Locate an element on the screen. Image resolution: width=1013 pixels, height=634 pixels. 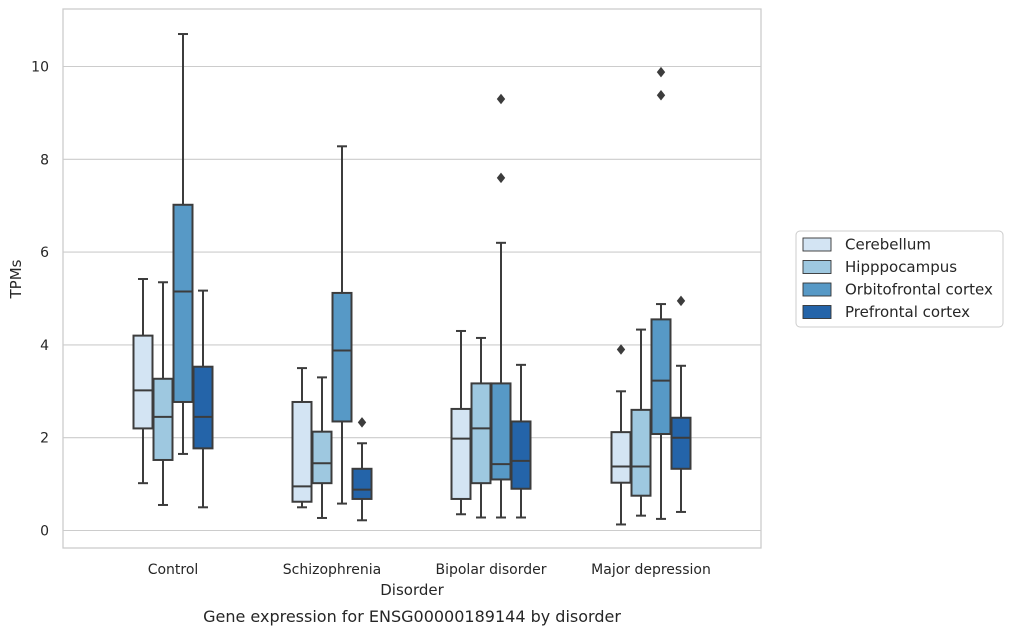
y-tick-label: 10 is located at coordinates (40, 68).